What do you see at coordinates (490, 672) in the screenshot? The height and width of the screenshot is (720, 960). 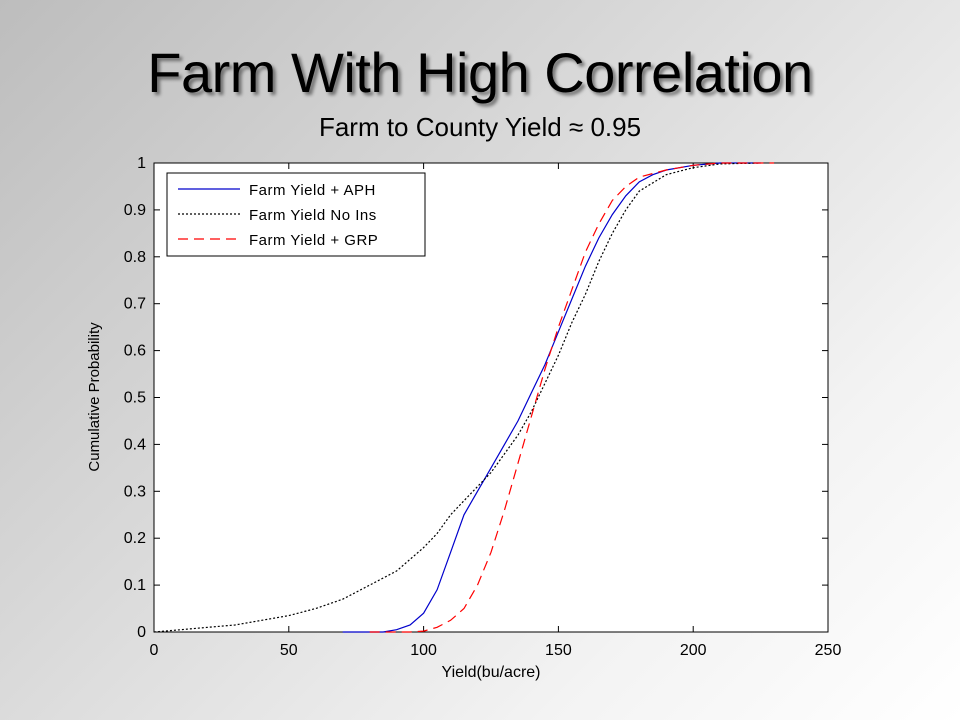 I see `x-axis-label: Yield(bu/acre)` at bounding box center [490, 672].